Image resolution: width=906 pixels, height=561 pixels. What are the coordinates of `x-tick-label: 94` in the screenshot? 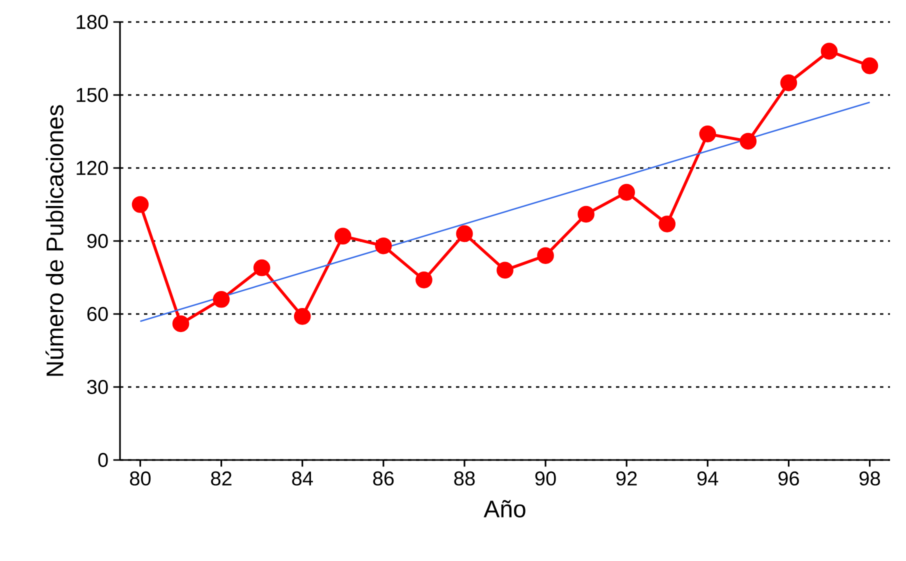 It's located at (707, 478).